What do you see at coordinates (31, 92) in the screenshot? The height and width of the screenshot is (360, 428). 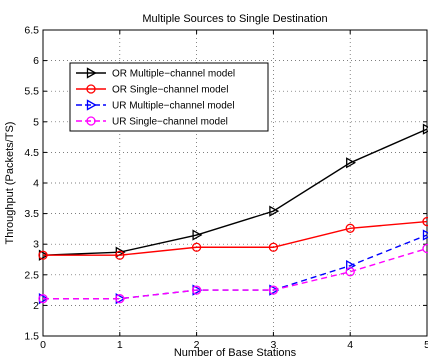 I see `y-tick-label: 5.5` at bounding box center [31, 92].